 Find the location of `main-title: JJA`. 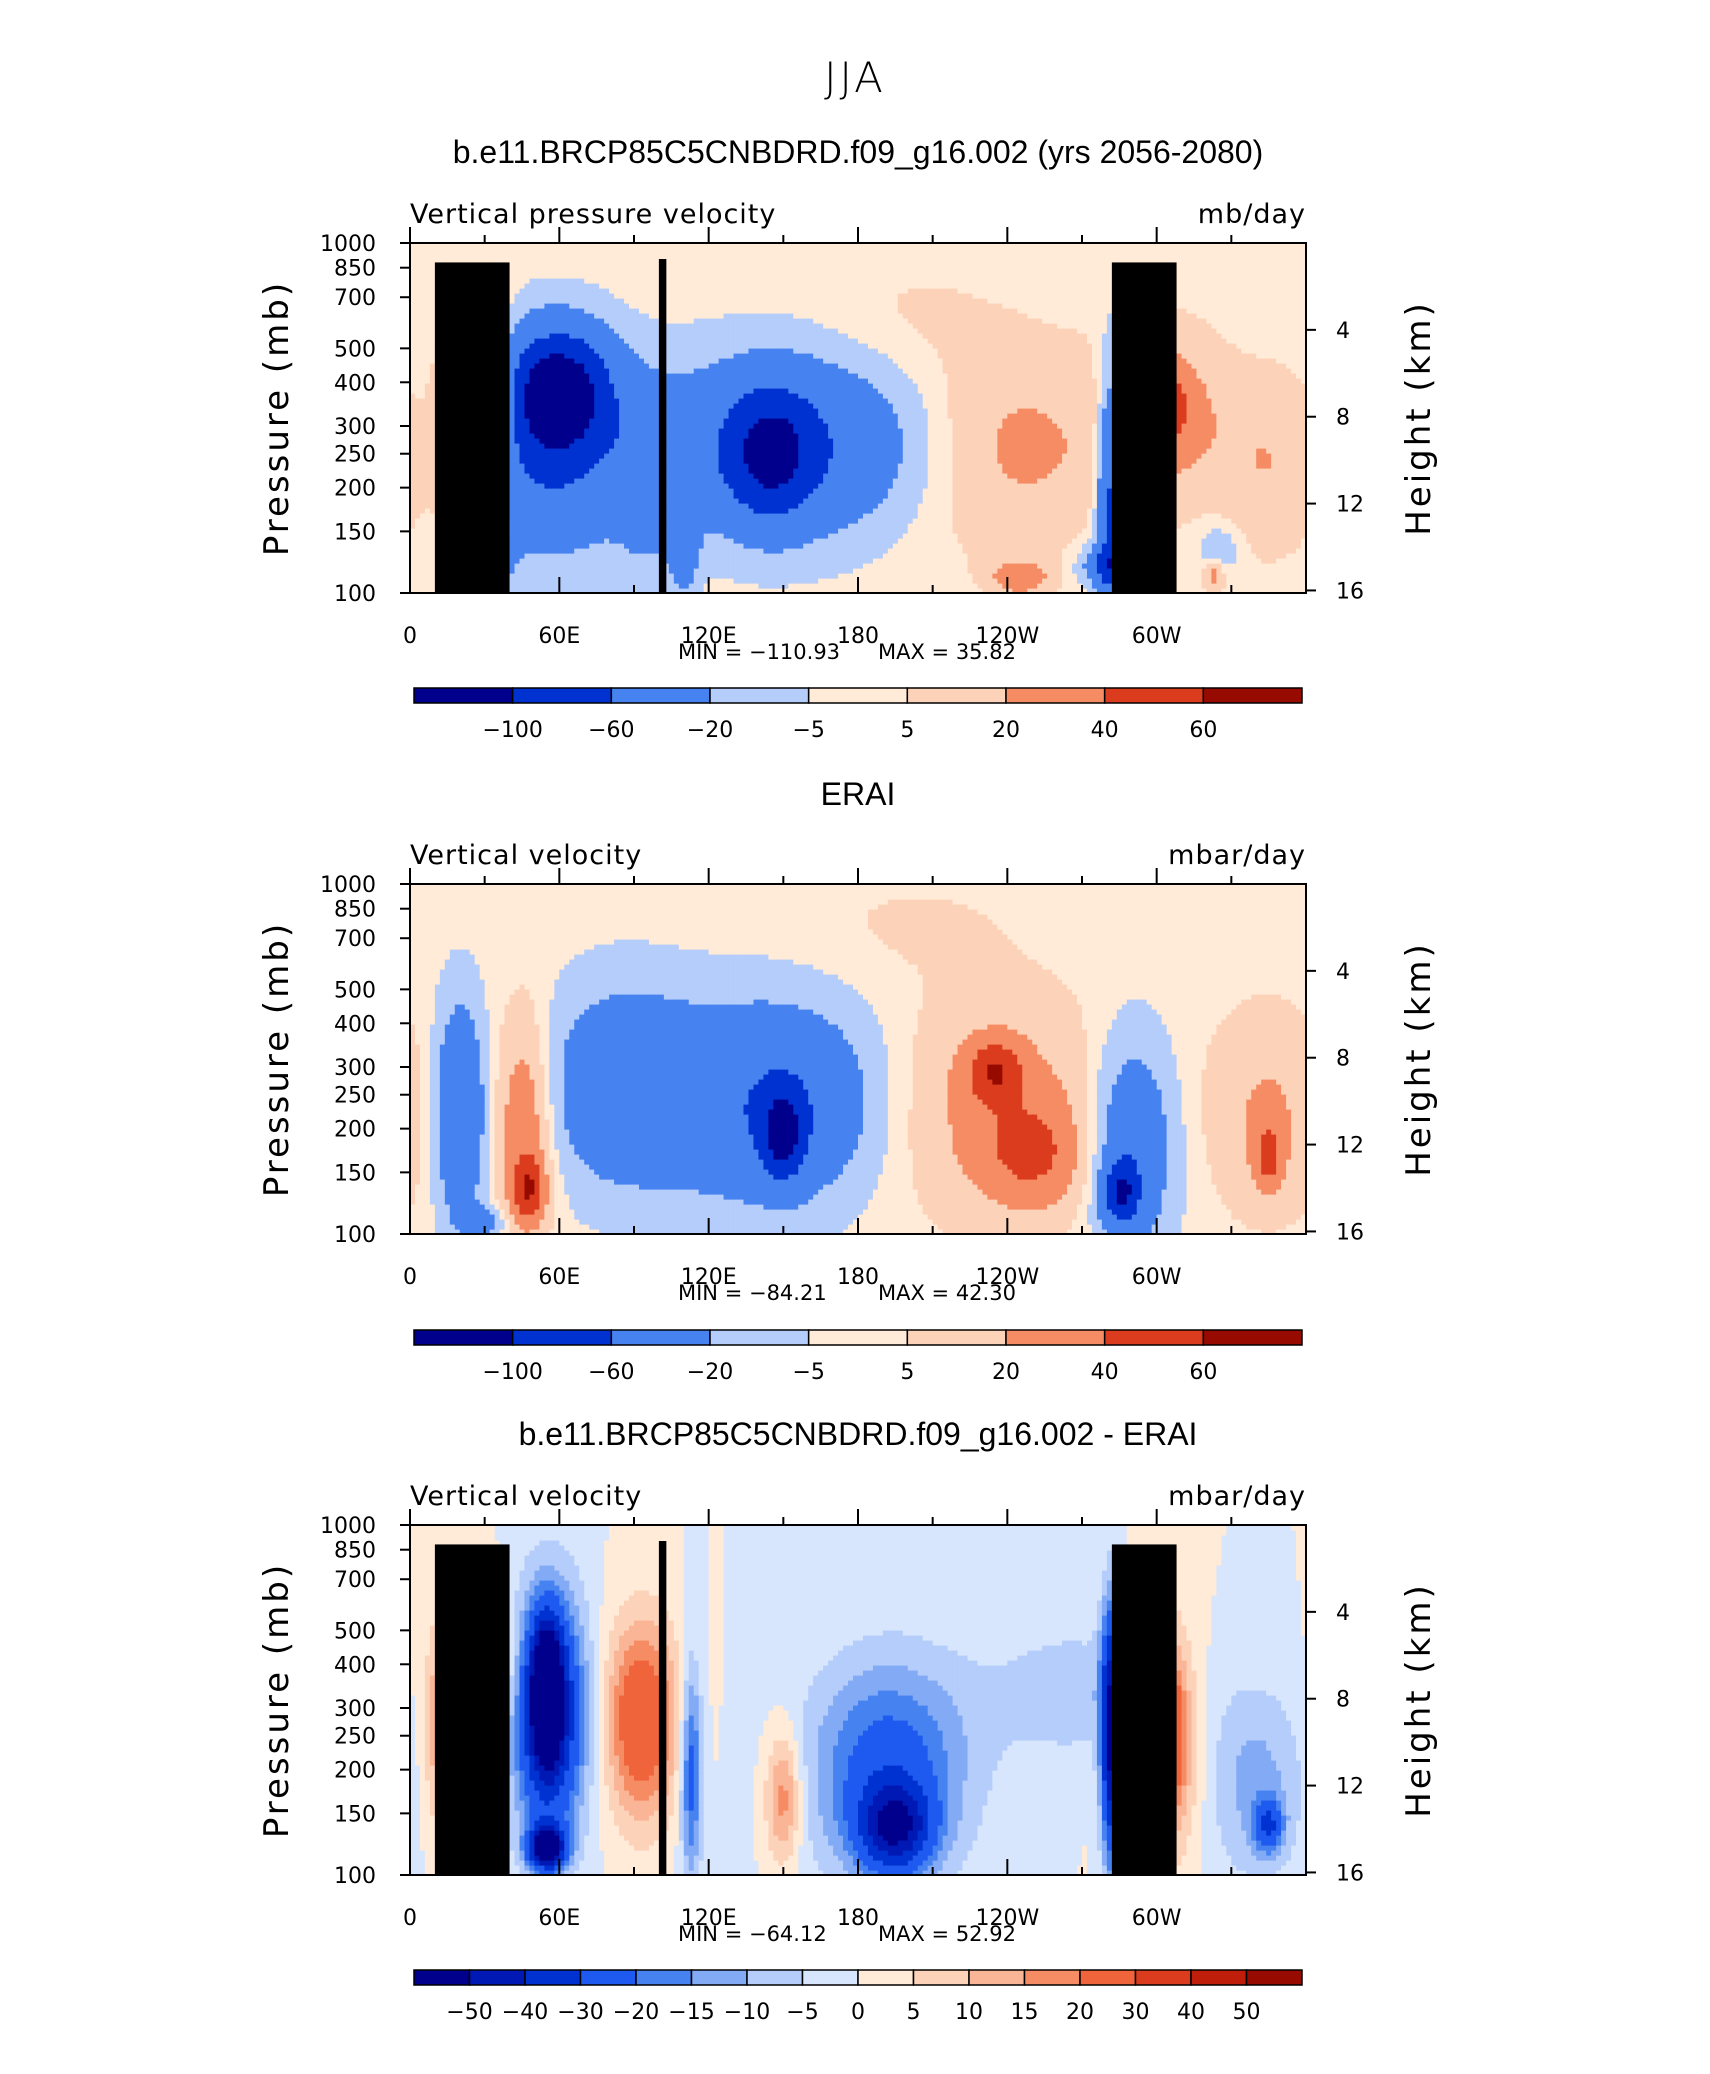

main-title: JJA is located at coordinates (855, 77).